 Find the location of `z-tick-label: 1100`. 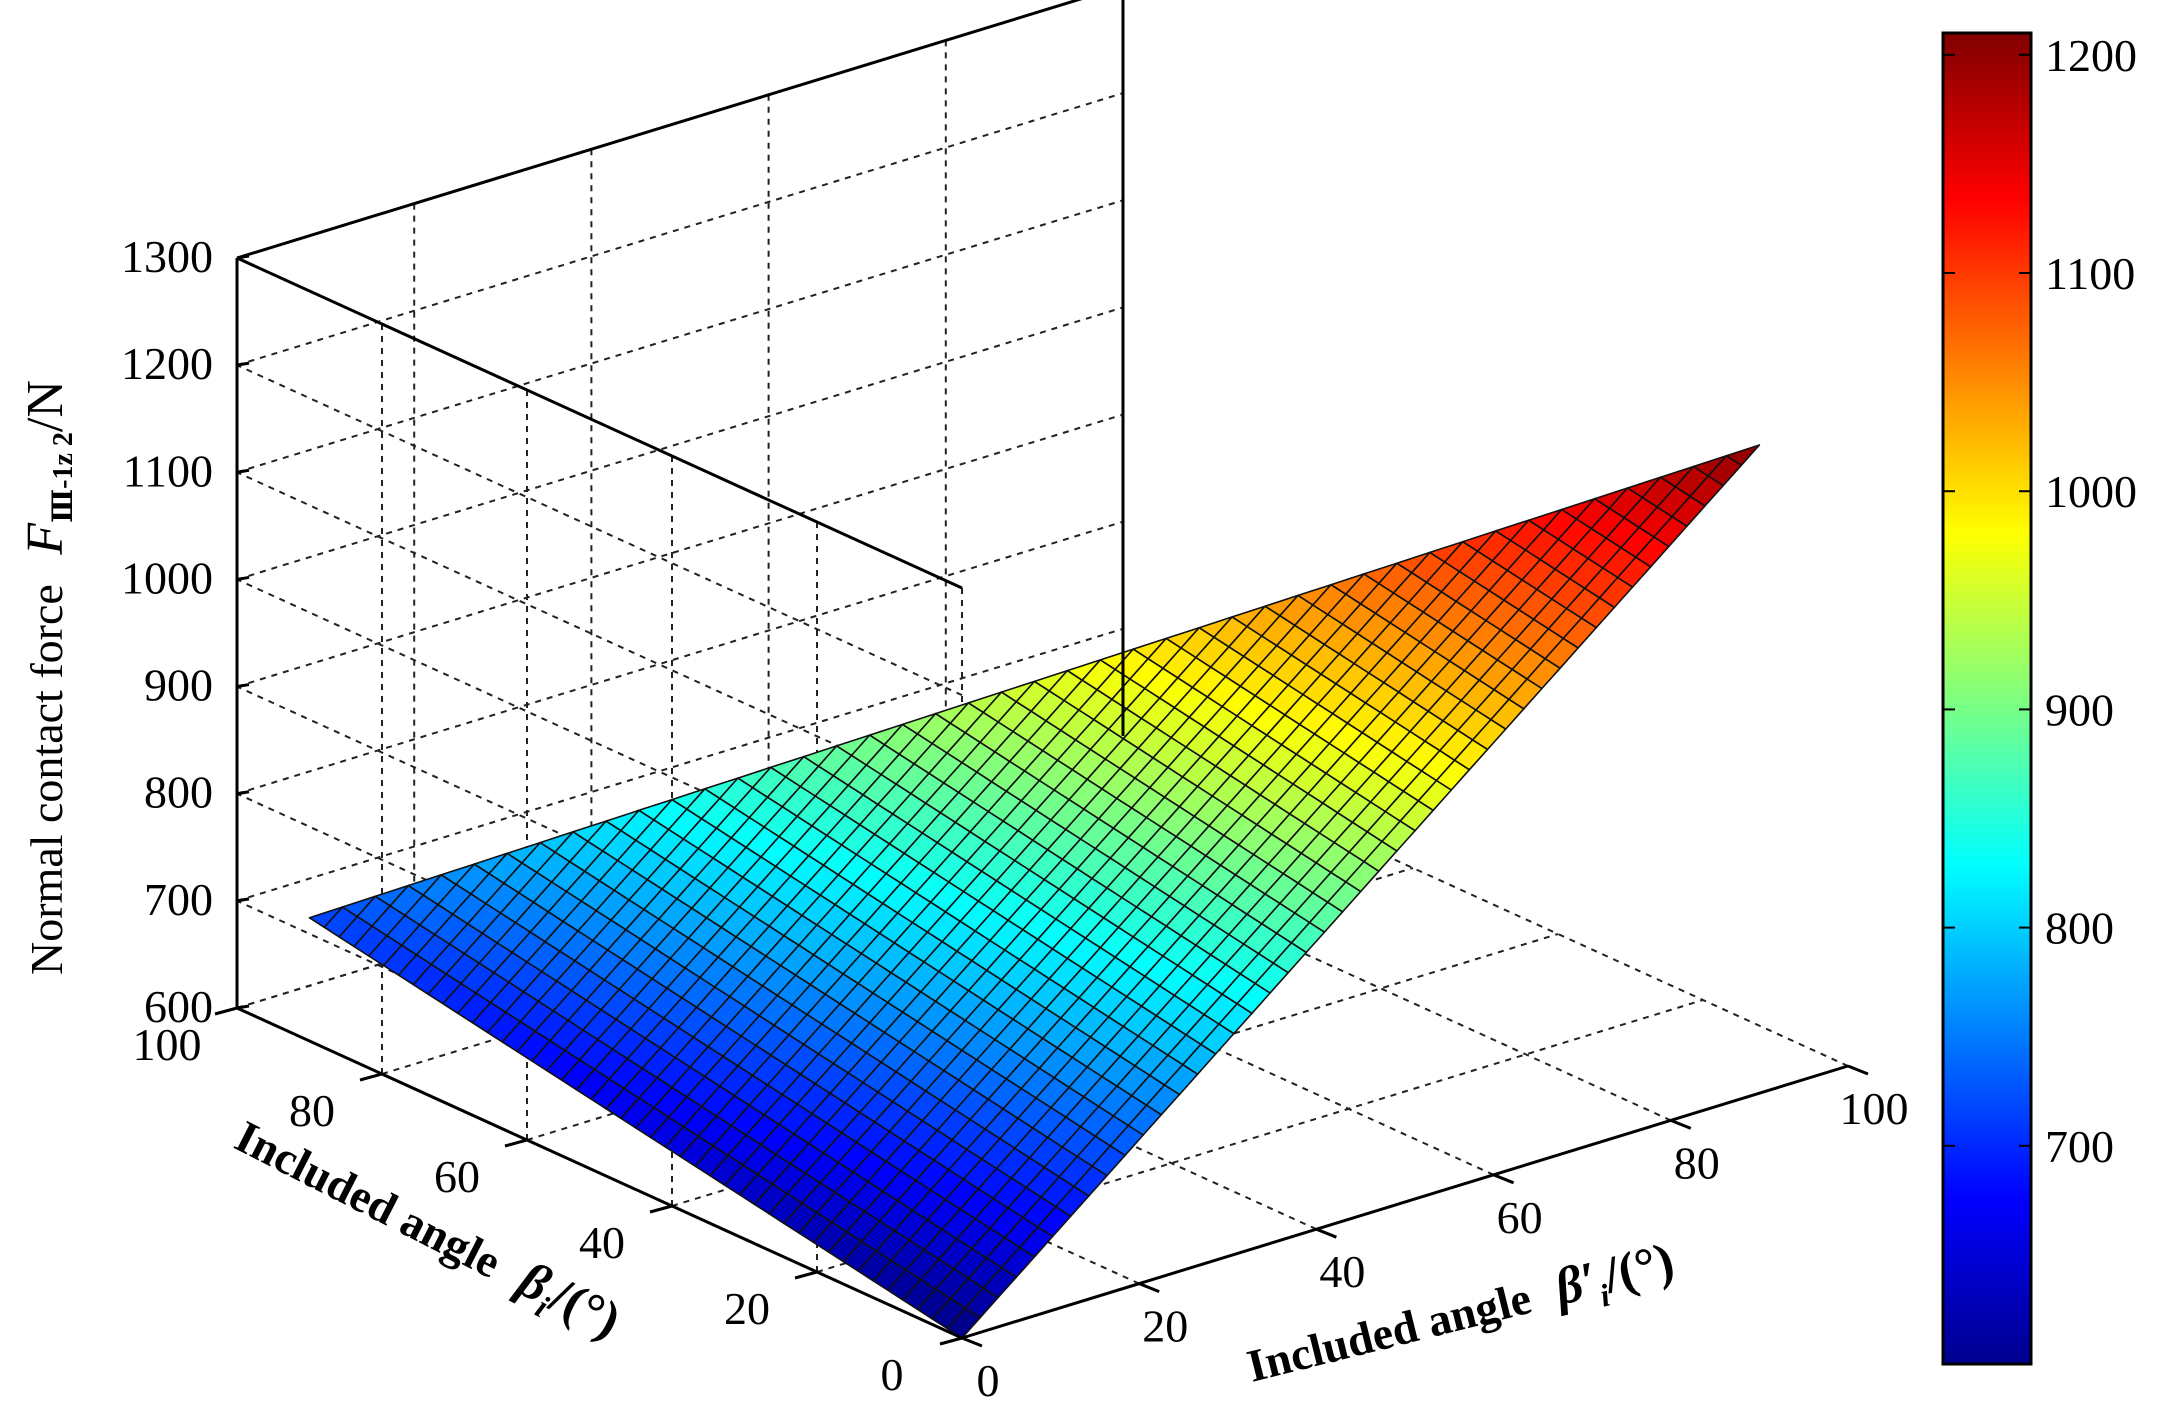

z-tick-label: 1100 is located at coordinates (168, 470).